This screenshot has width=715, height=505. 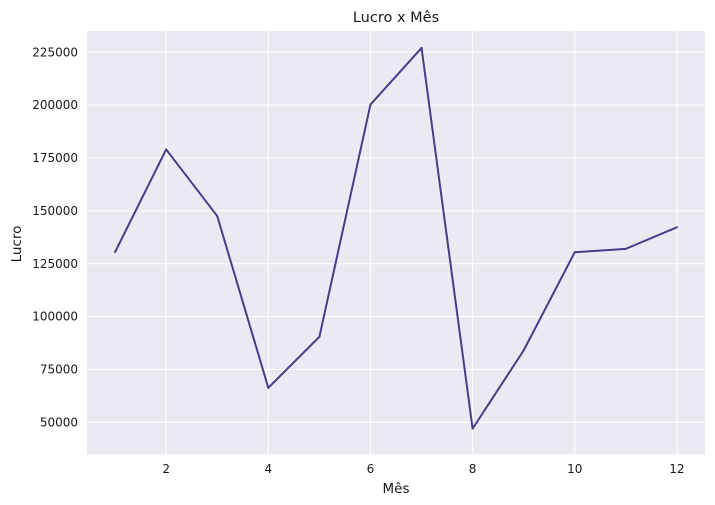 What do you see at coordinates (55, 211) in the screenshot?
I see `y-tick-label: 150000` at bounding box center [55, 211].